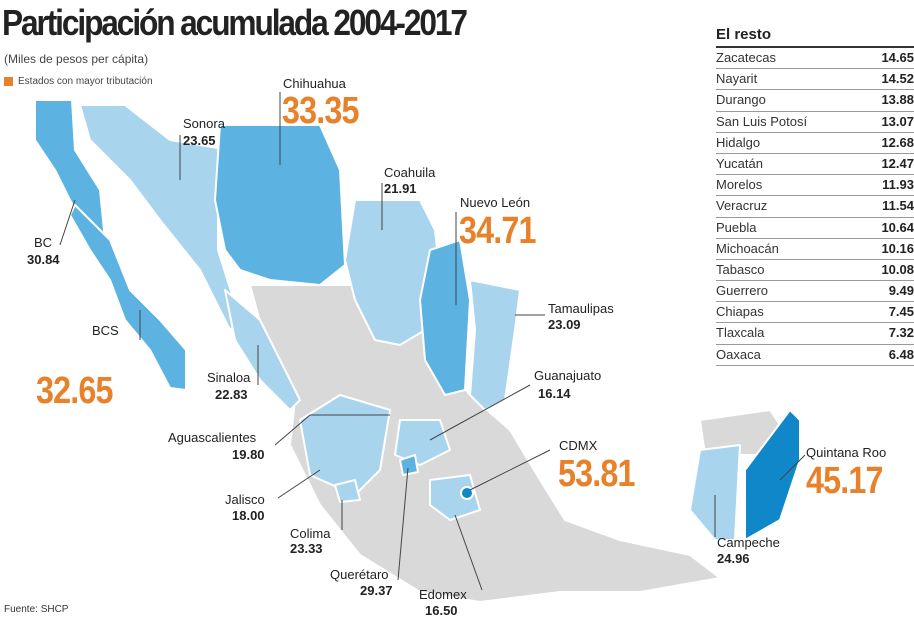  I want to click on region-jalisco, so click(345, 445).